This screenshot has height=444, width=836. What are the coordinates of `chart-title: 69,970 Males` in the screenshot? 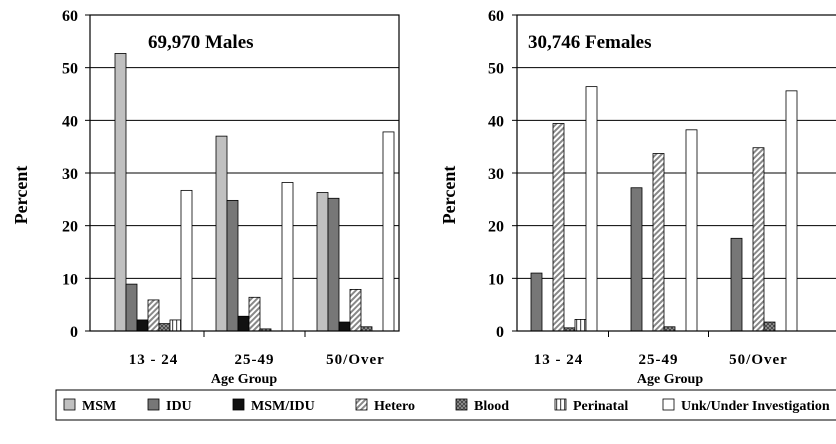 It's located at (201, 42).